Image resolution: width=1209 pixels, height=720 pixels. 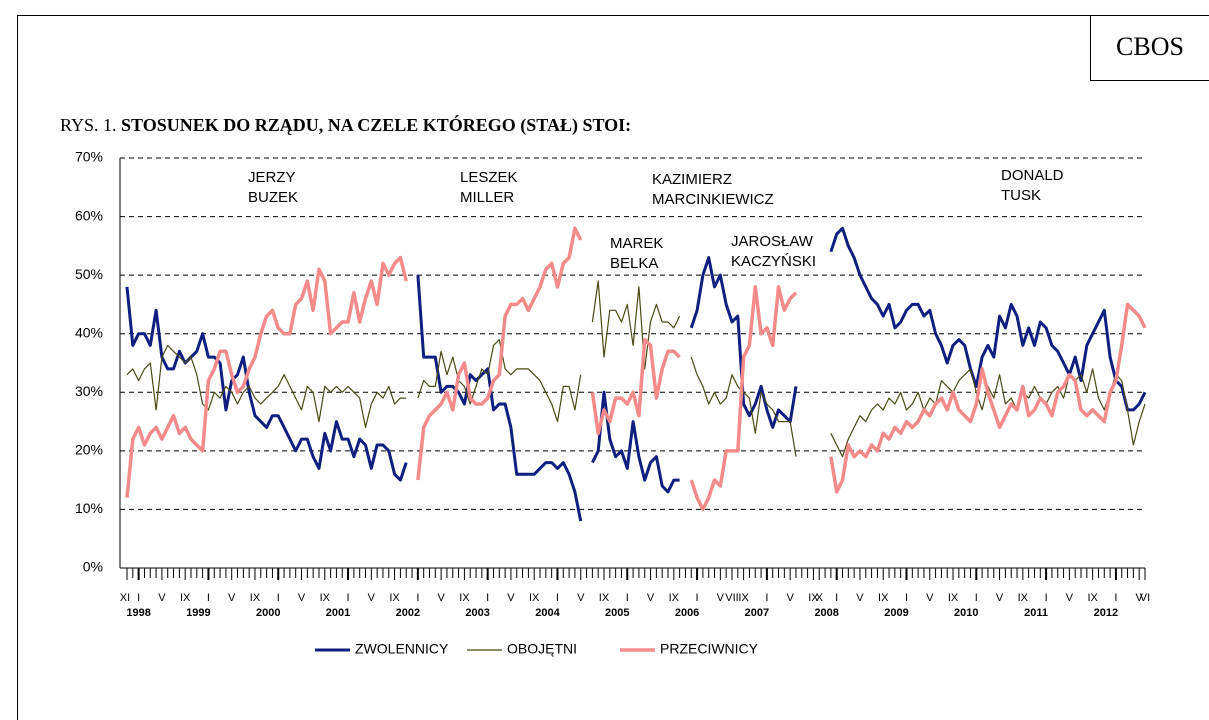 I want to click on annotation: KAZIMIERZ, so click(x=692, y=179).